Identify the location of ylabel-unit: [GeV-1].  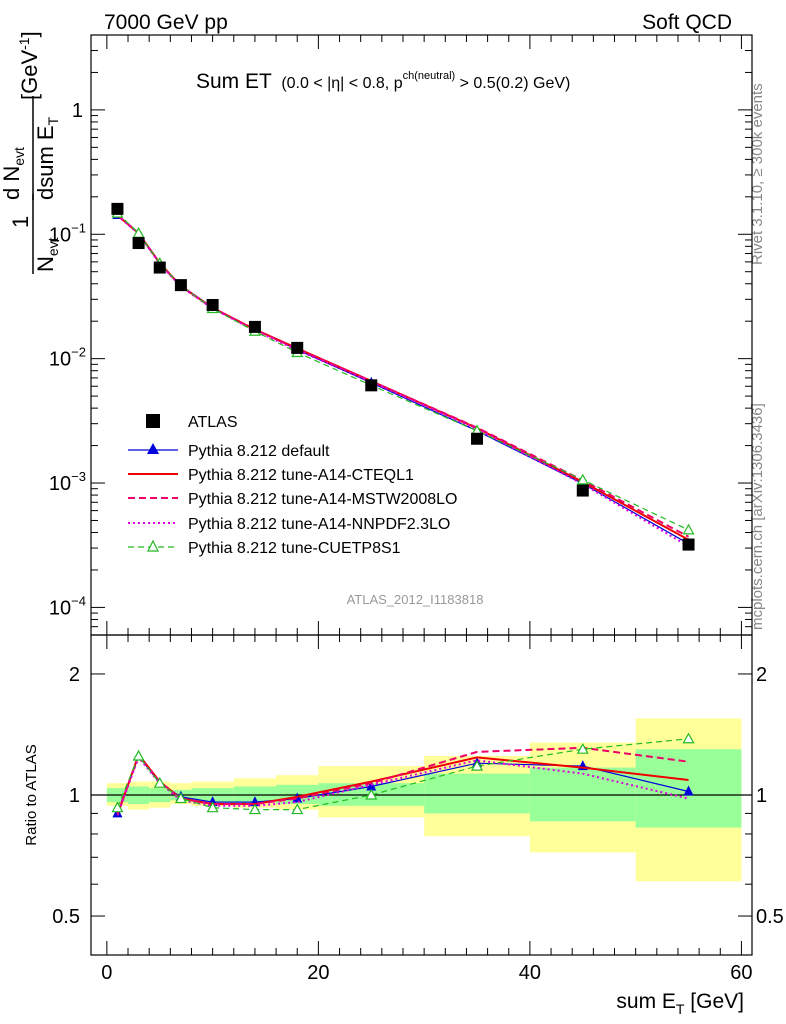
(29, 65).